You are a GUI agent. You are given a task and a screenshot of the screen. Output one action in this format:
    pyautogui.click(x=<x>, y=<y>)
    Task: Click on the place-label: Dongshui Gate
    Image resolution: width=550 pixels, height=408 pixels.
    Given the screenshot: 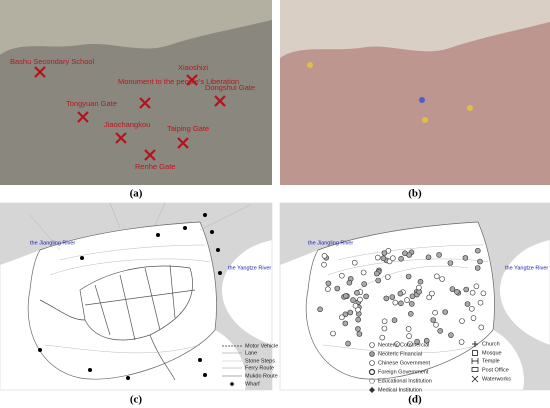 What is the action you would take?
    pyautogui.click(x=230, y=87)
    